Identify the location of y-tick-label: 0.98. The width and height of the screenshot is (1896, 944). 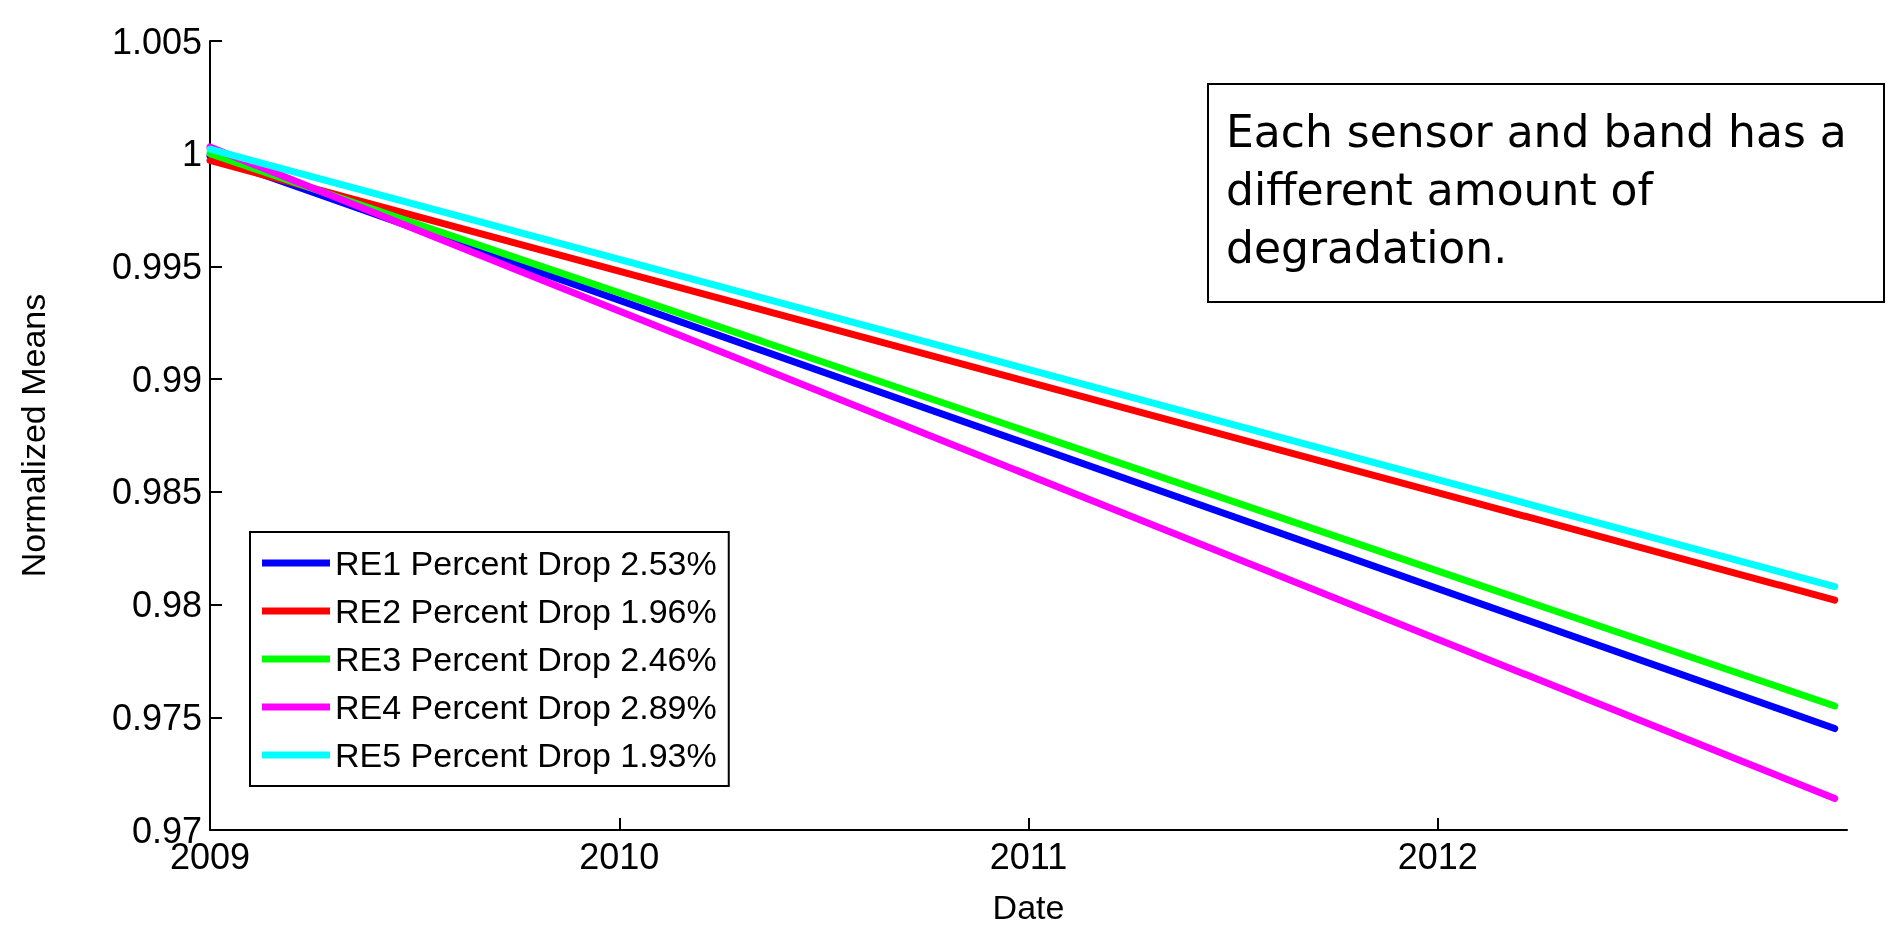
(166, 605).